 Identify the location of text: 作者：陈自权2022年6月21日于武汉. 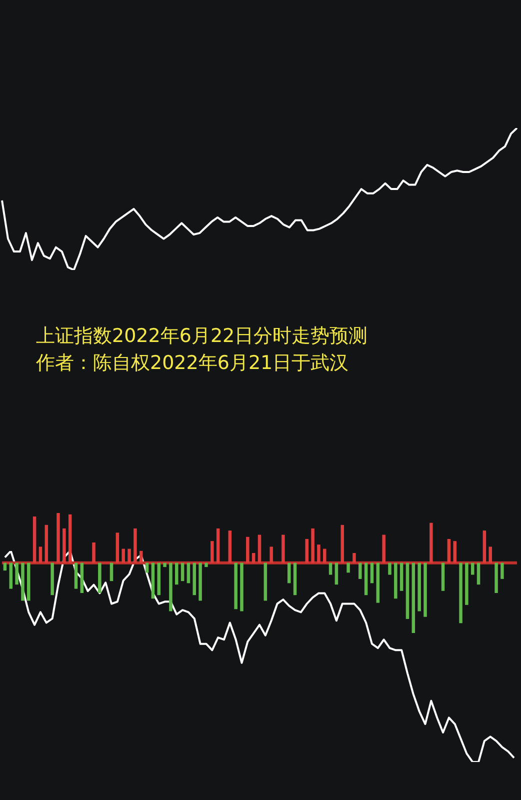
(192, 363).